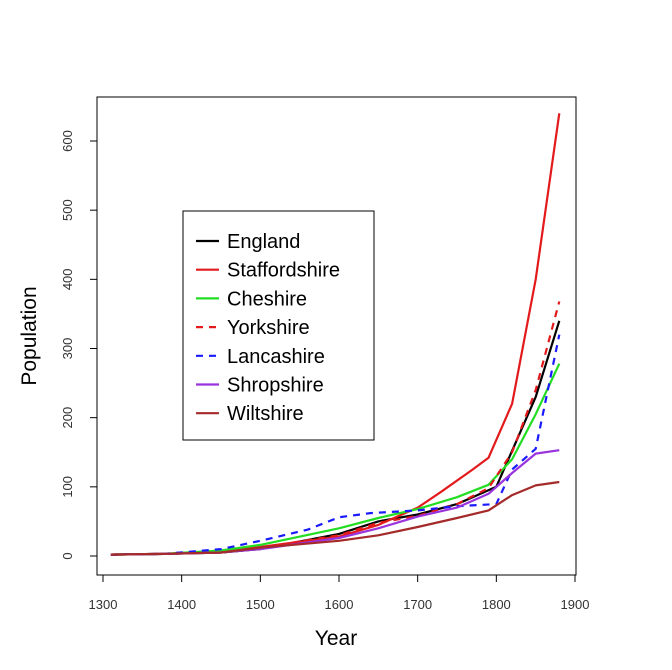 The image size is (672, 670). I want to click on y-axis-title: Population, so click(29, 335).